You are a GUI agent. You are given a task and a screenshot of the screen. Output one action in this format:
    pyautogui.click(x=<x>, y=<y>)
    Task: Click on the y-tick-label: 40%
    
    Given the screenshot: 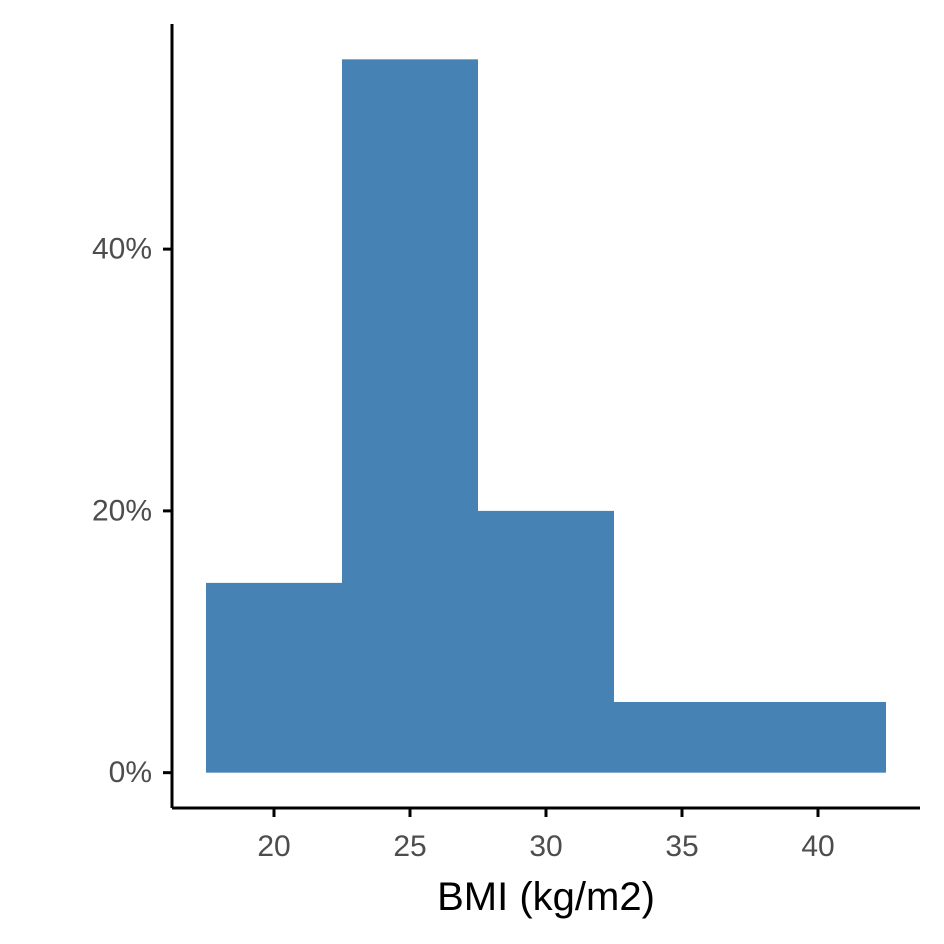 What is the action you would take?
    pyautogui.click(x=122, y=249)
    